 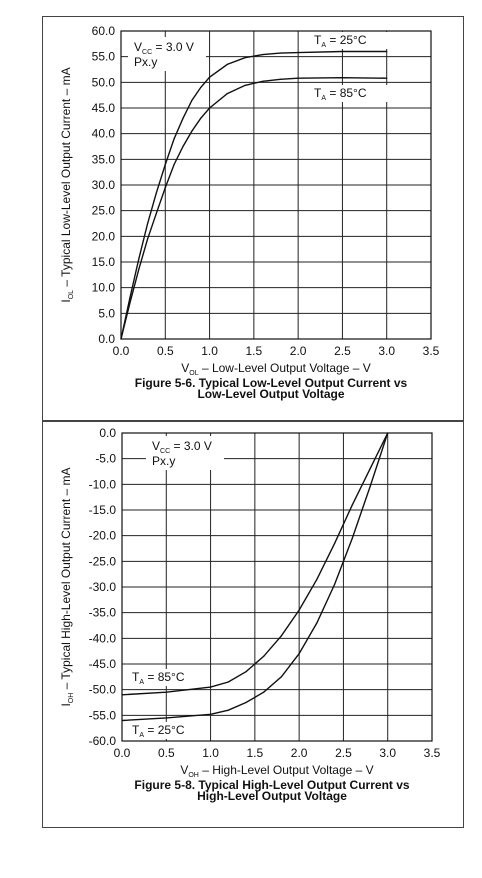 I want to click on y-tick-label: 10.0, so click(x=104, y=288).